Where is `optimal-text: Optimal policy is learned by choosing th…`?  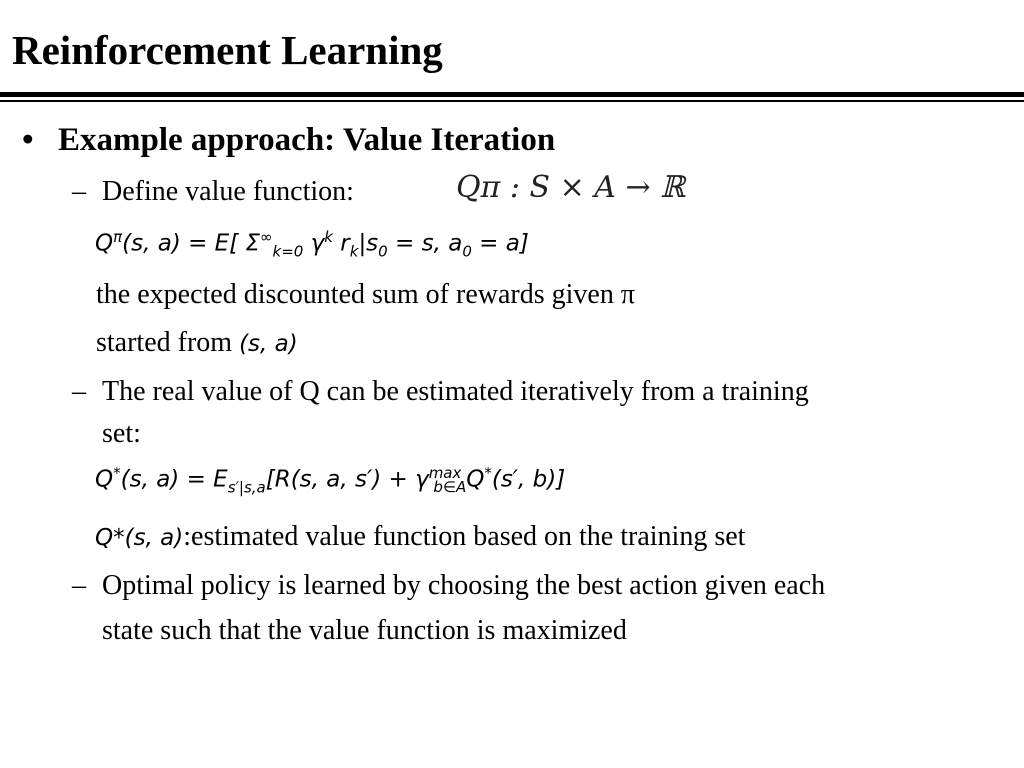 optimal-text: Optimal policy is learned by choosing th… is located at coordinates (464, 585).